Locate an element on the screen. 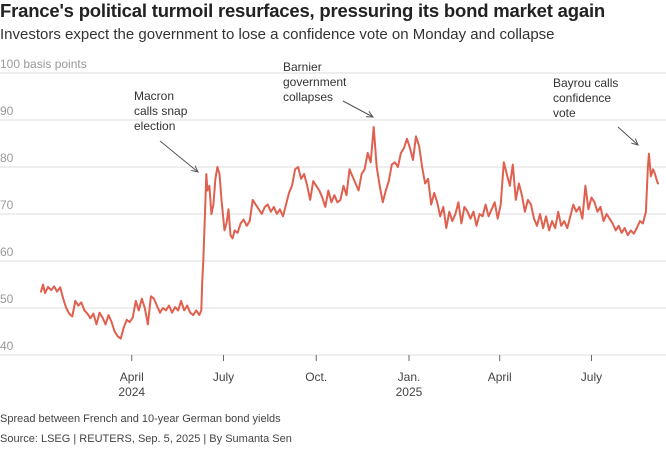 The image size is (666, 450). annotation-barnier: Barnier government collapses is located at coordinates (315, 82).